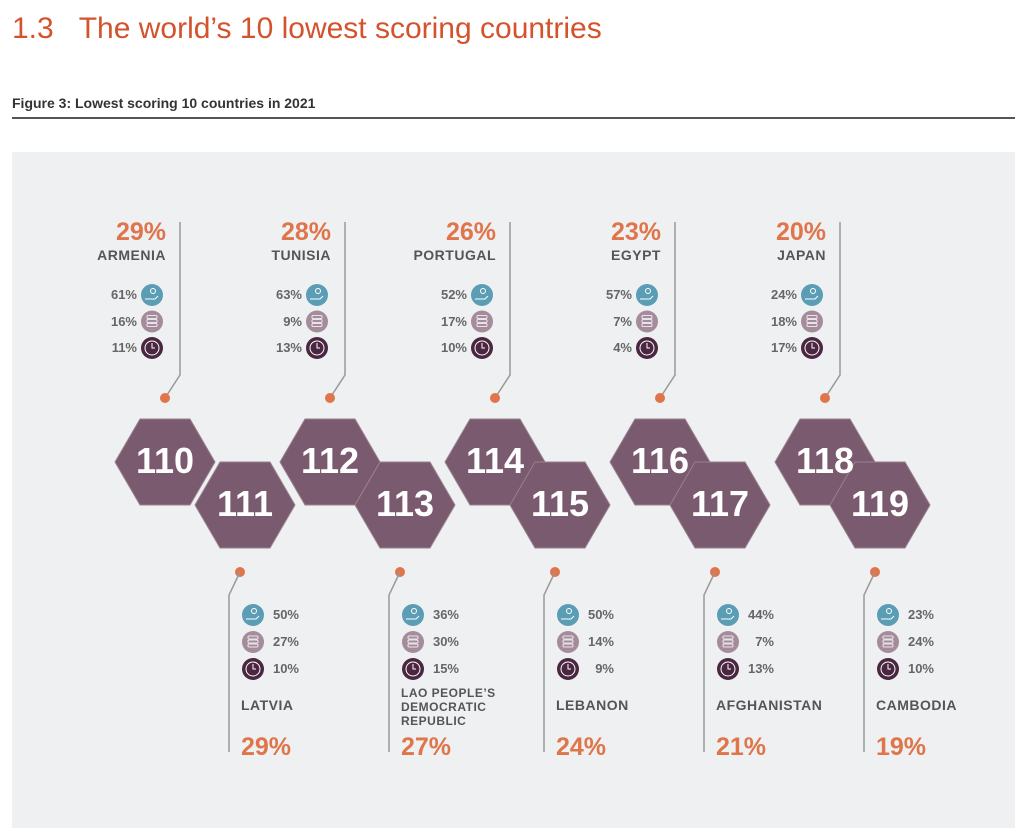  I want to click on country-name: CAMBODIA, so click(916, 705).